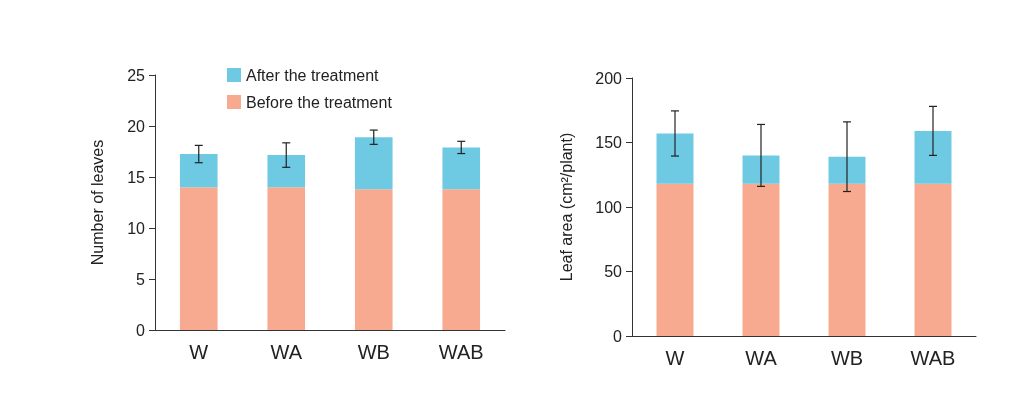  I want to click on legend-label: Before the treatment, so click(319, 102).